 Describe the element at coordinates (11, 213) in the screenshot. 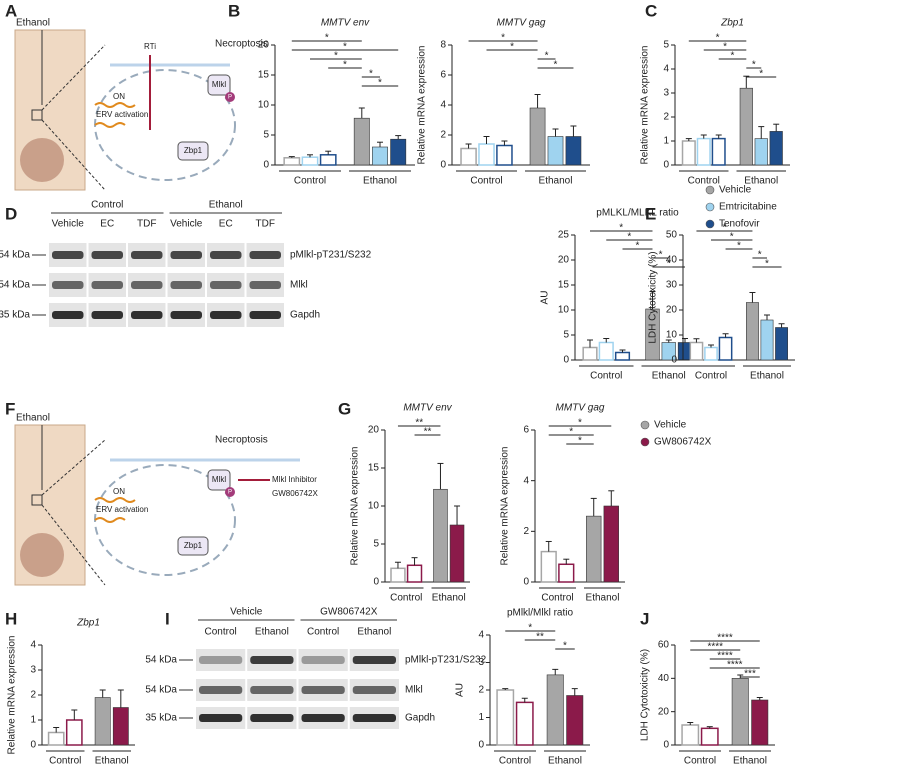

I see `panel-letter: D` at that location.